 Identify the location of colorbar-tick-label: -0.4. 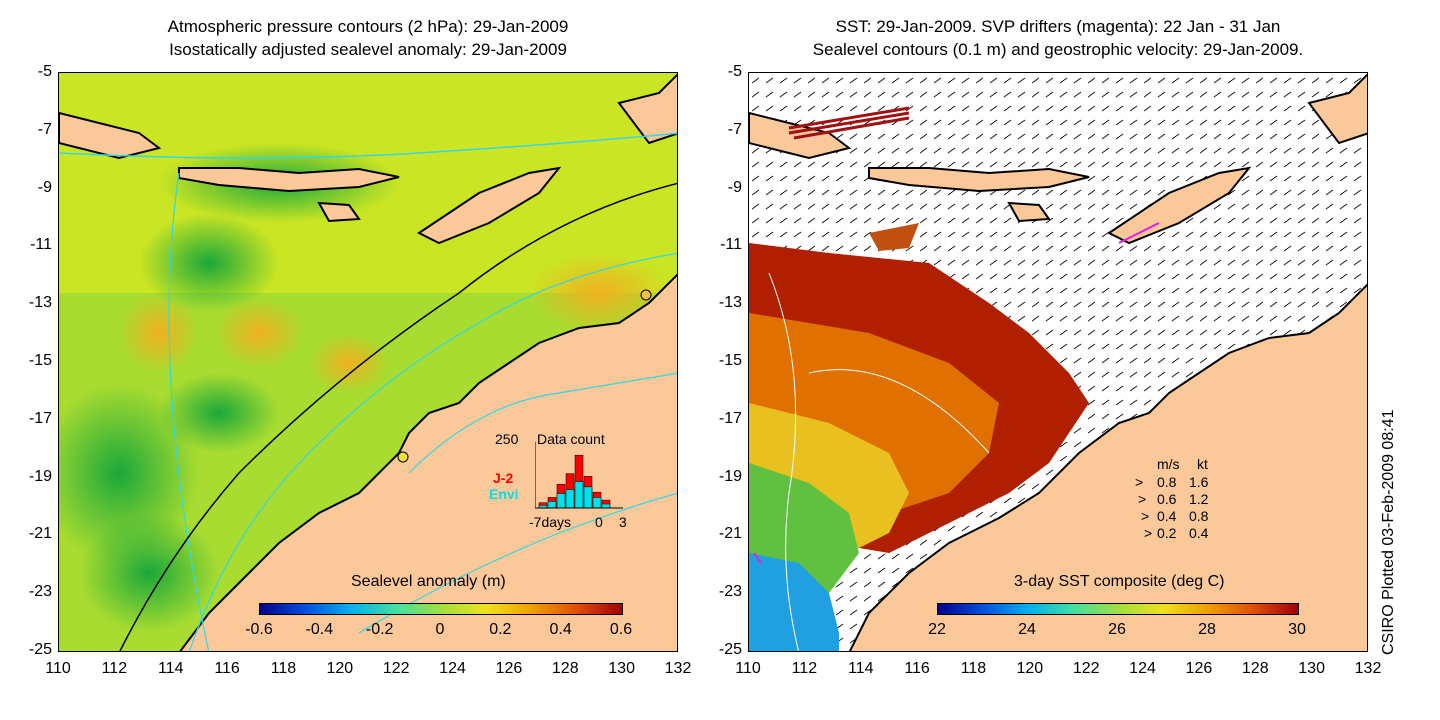
(319, 629).